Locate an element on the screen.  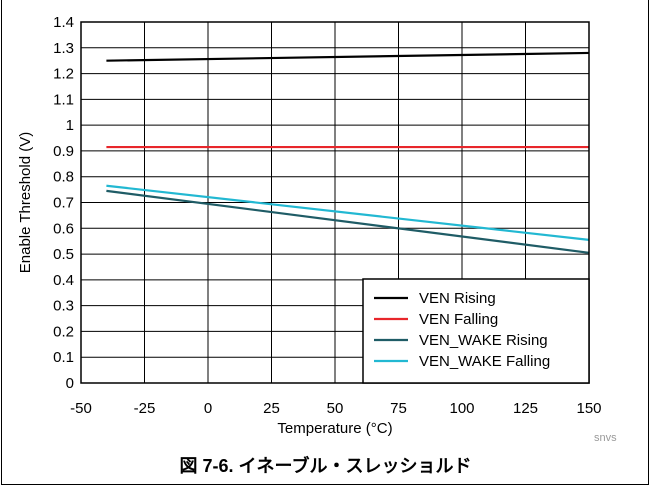
y-tick-label: 0.8 is located at coordinates (63, 177).